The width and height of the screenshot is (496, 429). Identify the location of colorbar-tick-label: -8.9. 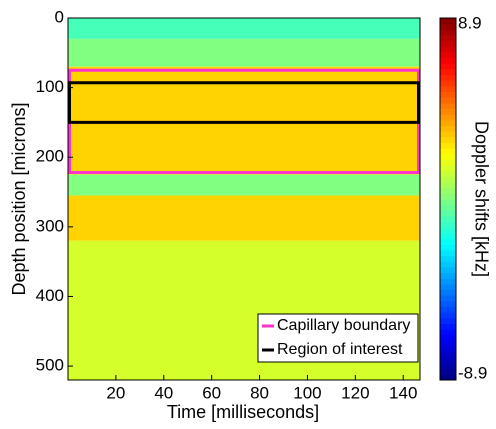
(472, 372).